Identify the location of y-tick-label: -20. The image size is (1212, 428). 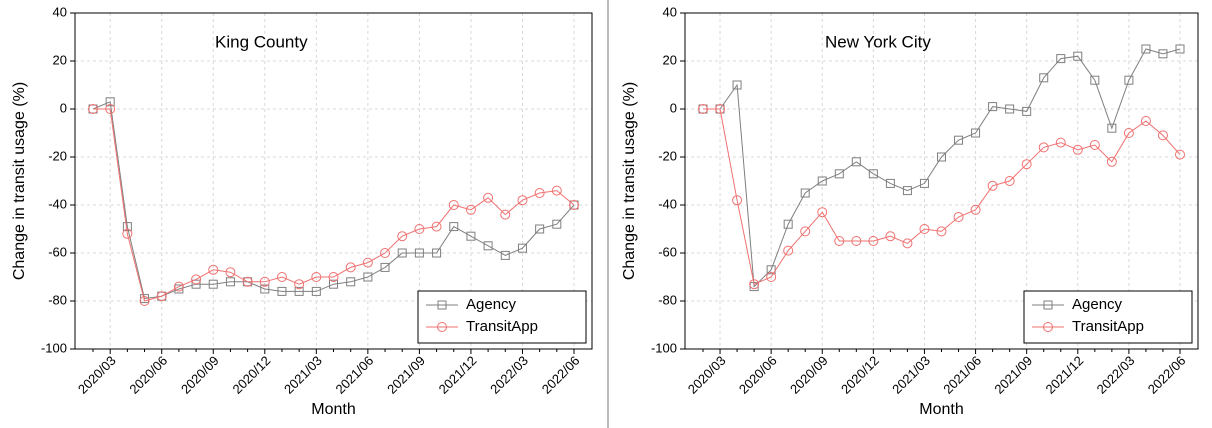
(57, 155).